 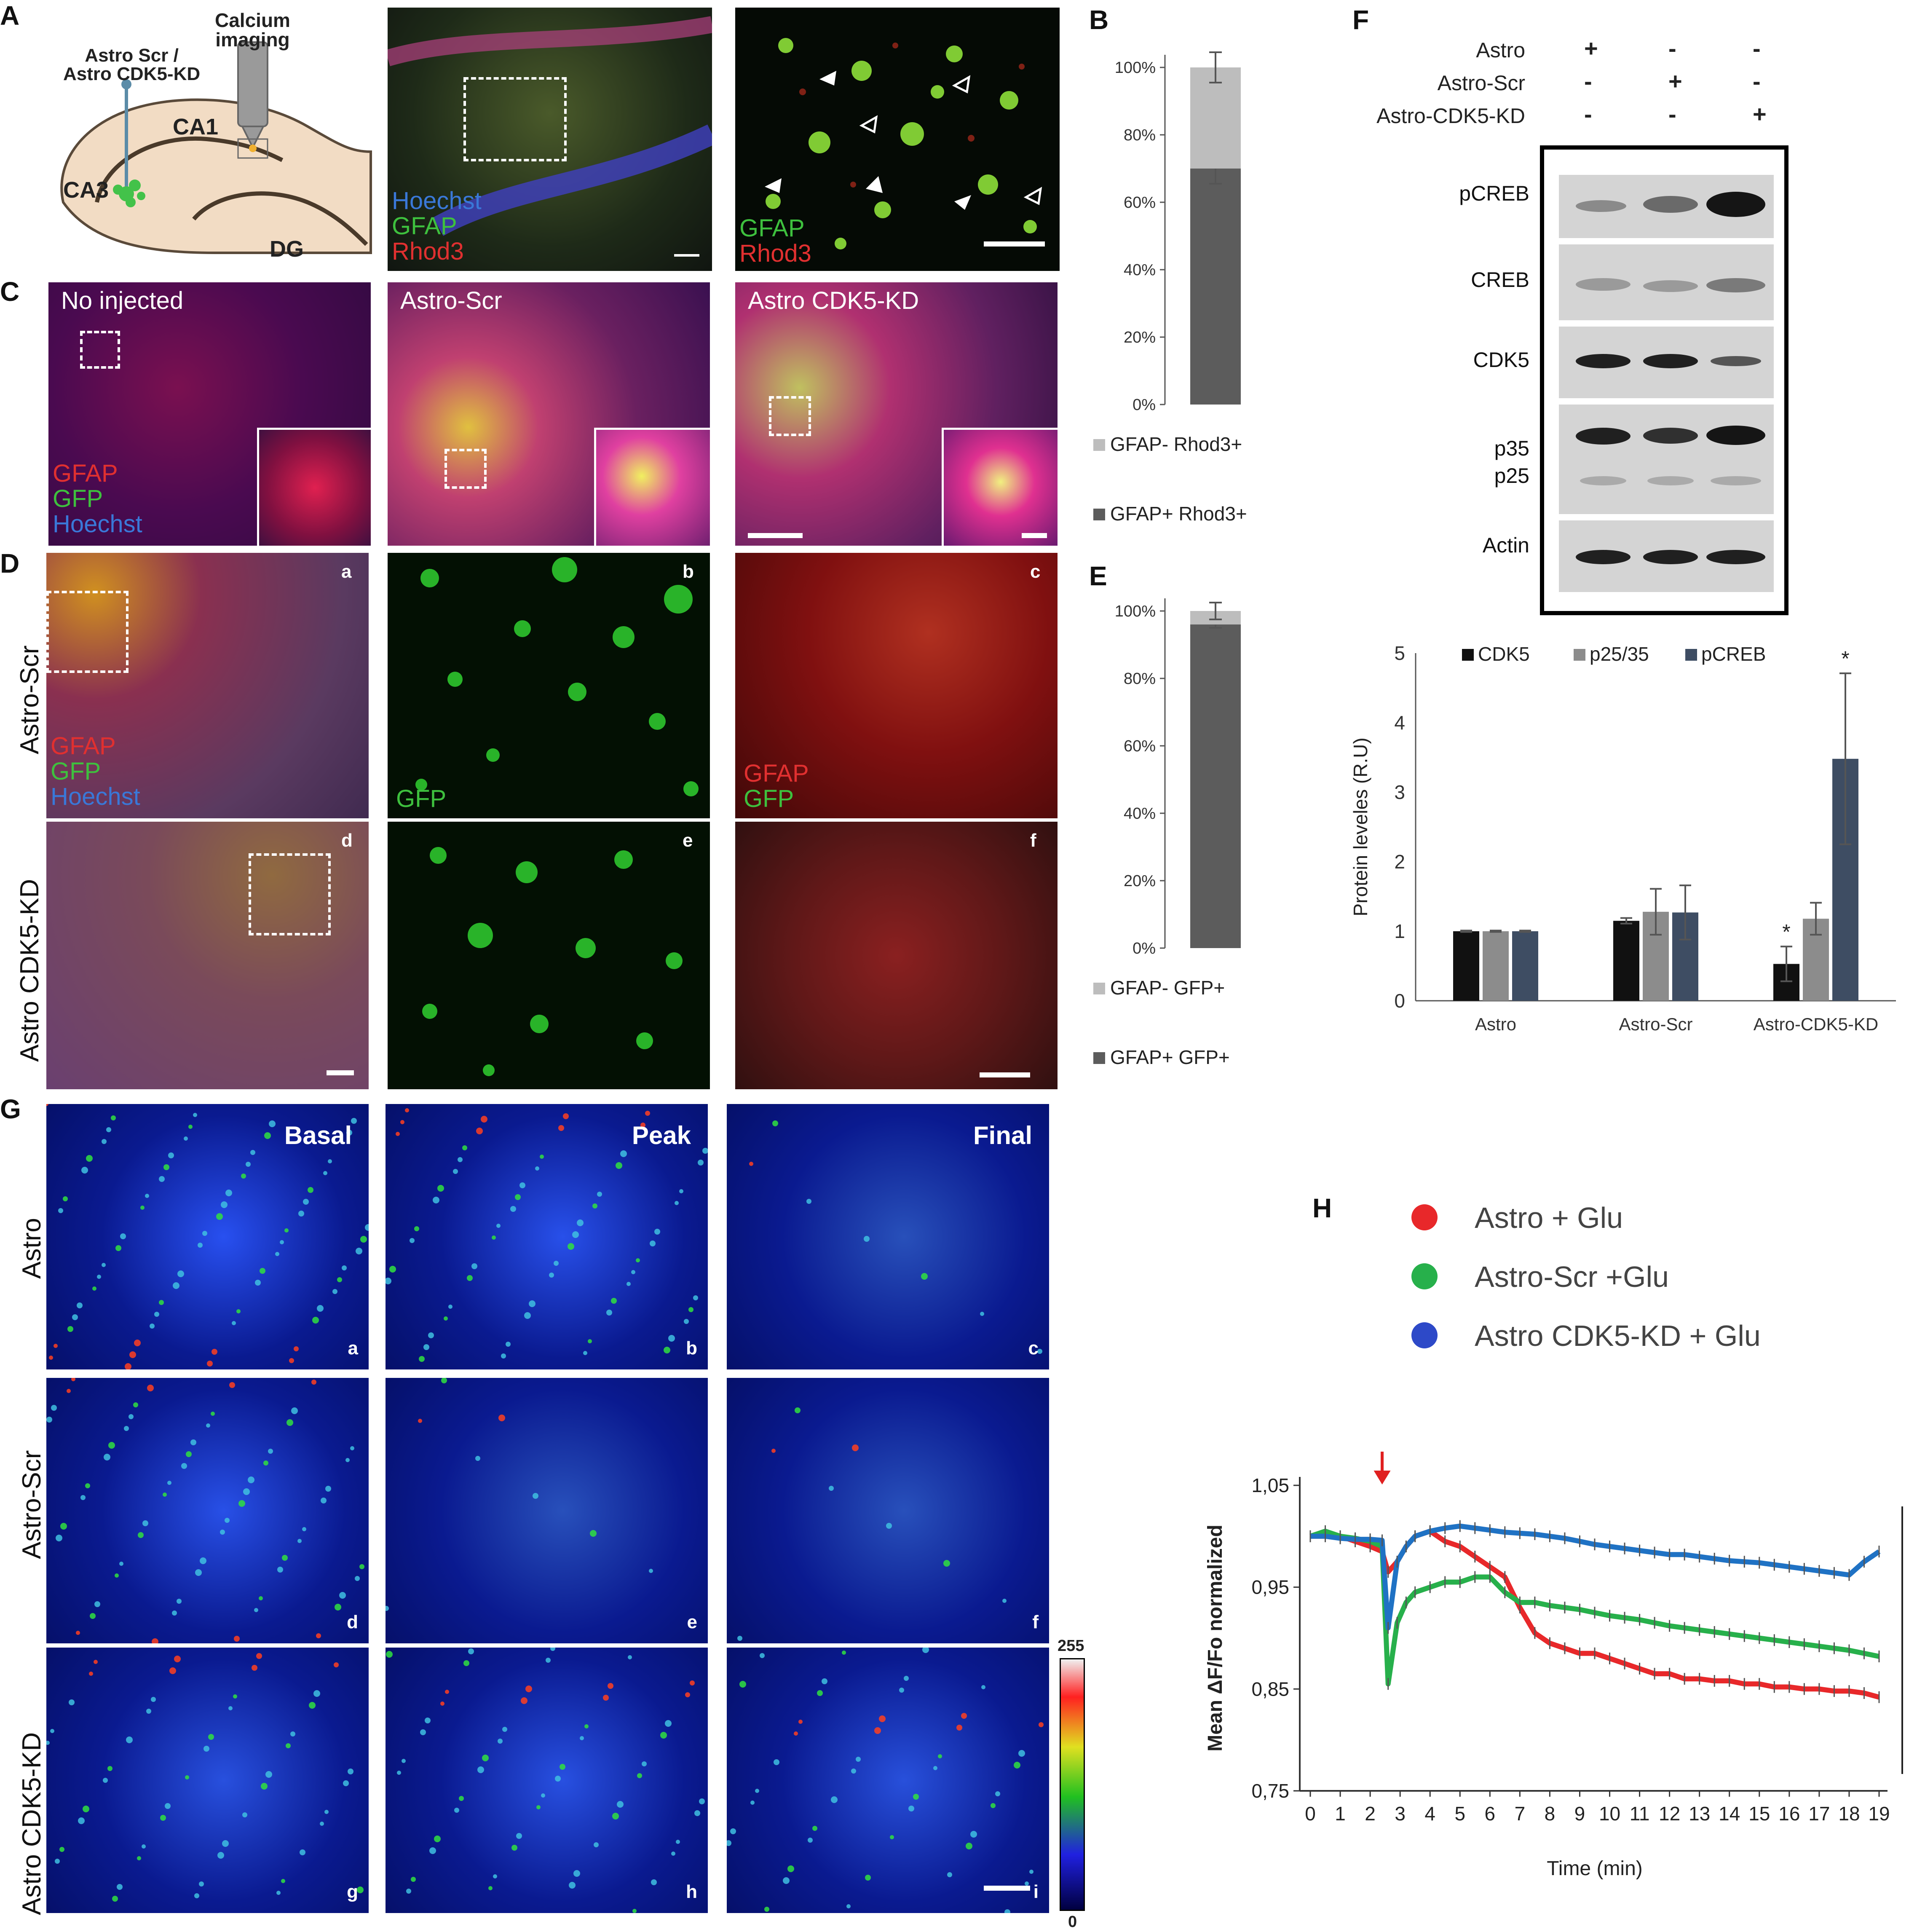 What do you see at coordinates (1178, 514) in the screenshot?
I see `legend-label: GFAP+ Rhod3+` at bounding box center [1178, 514].